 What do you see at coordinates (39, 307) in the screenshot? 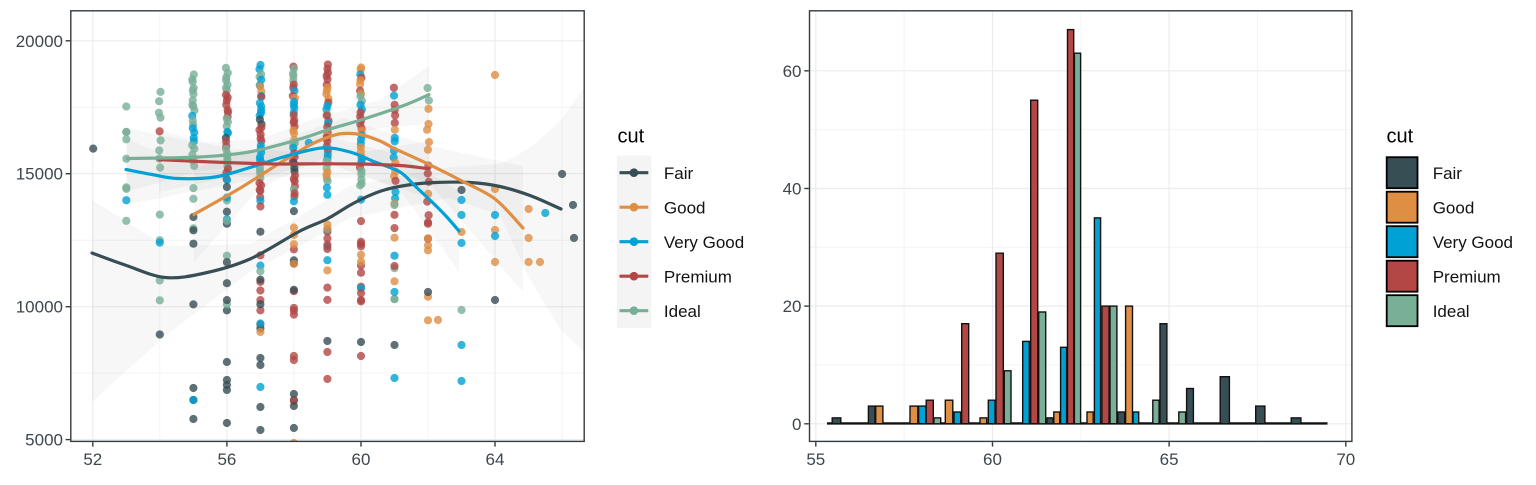
I see `svg-text: 10000` at bounding box center [39, 307].